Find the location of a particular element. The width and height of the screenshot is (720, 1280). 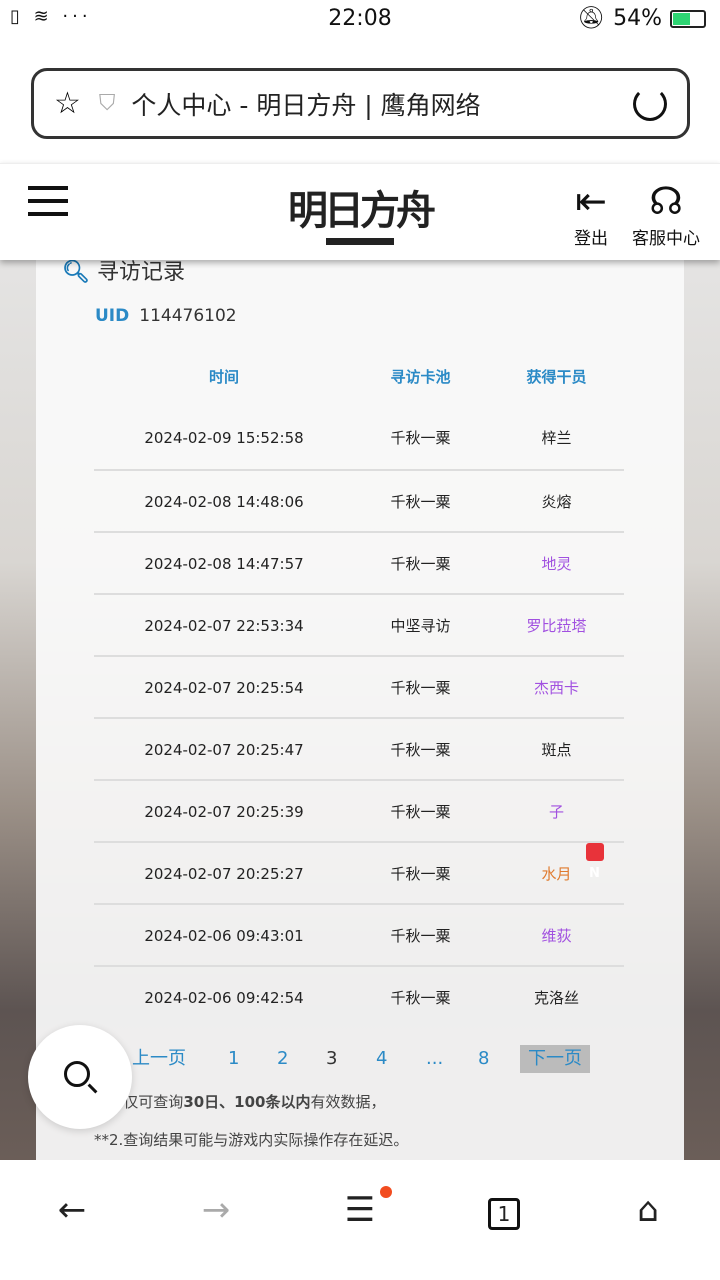

logo: 明日方舟 is located at coordinates (360, 211).